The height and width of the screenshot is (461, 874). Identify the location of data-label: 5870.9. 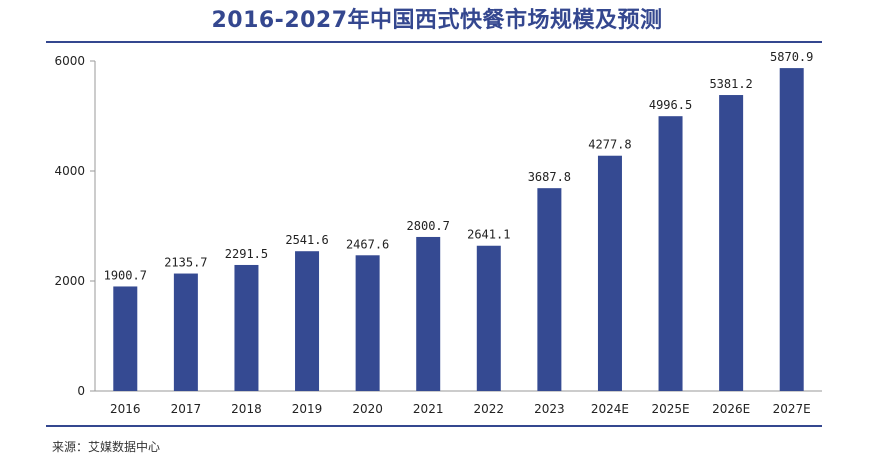
(791, 57).